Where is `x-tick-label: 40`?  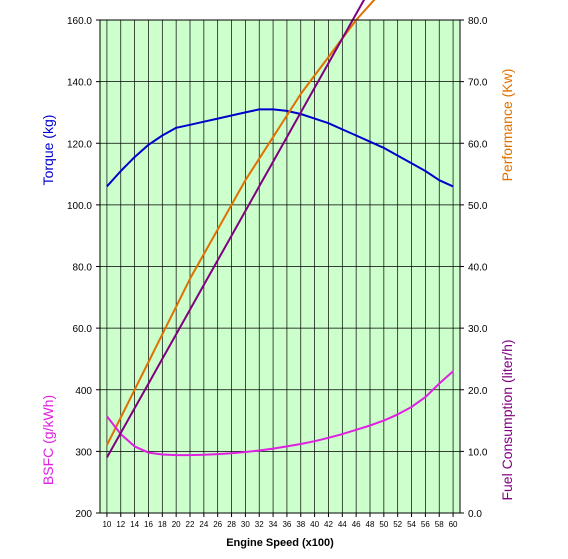 x-tick-label: 40 is located at coordinates (314, 524).